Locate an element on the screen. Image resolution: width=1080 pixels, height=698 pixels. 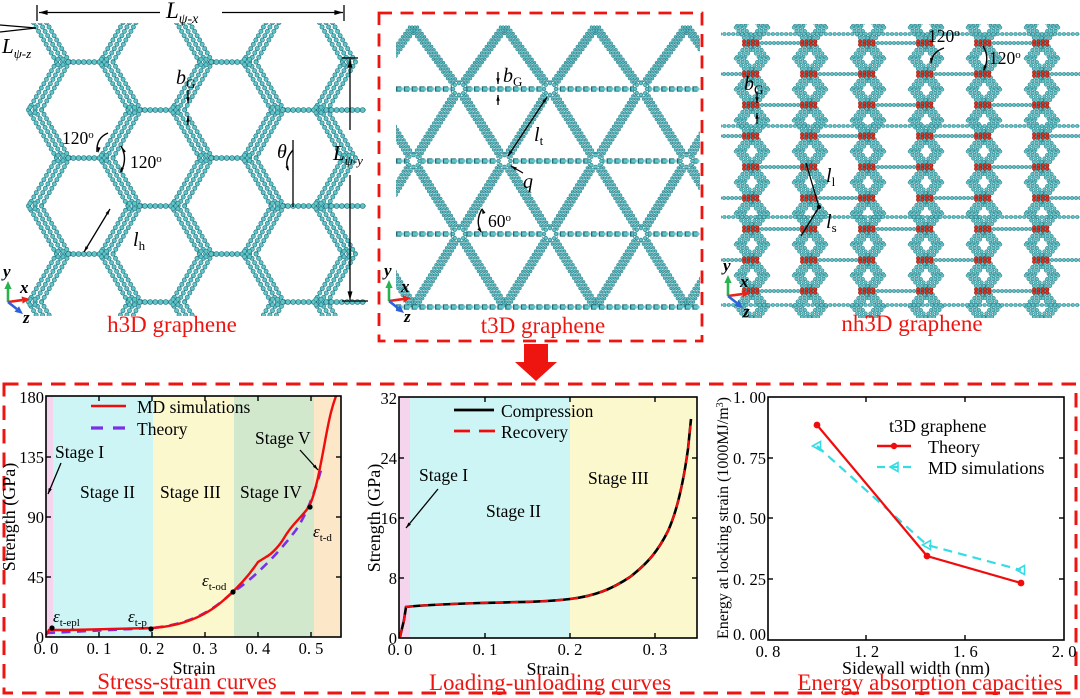
svg-text: Compression is located at coordinates (547, 411).